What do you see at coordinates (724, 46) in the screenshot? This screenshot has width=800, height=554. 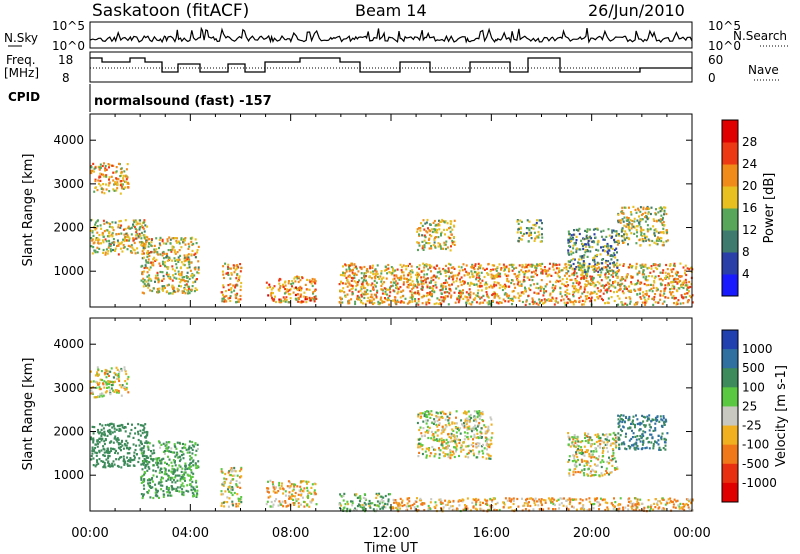 I see `noise-right-tick-bottom: 10^0` at bounding box center [724, 46].